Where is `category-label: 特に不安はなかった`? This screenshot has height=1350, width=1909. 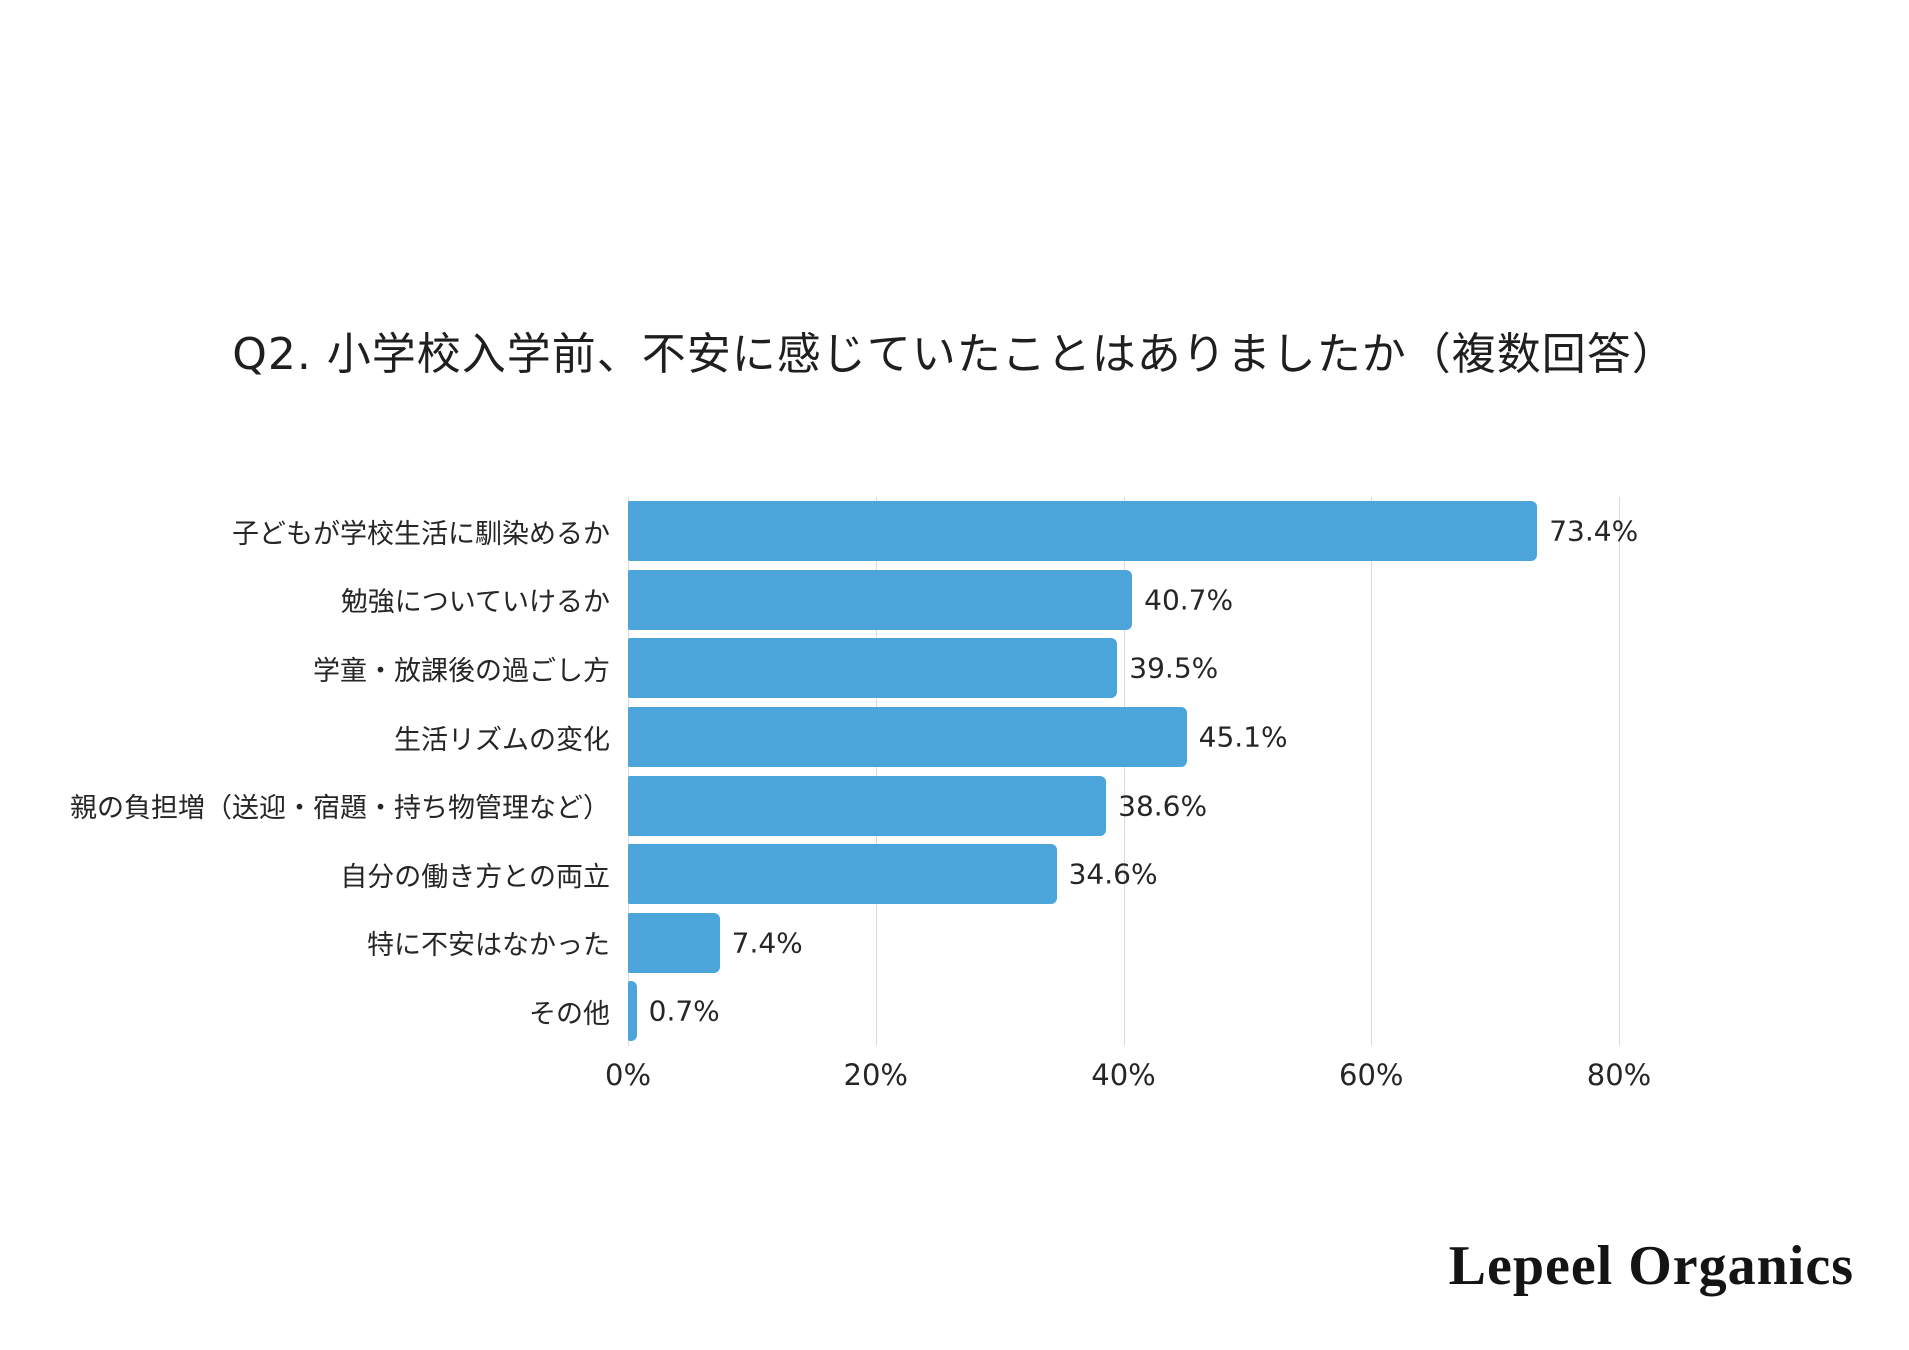 category-label: 特に不安はなかった is located at coordinates (488, 946).